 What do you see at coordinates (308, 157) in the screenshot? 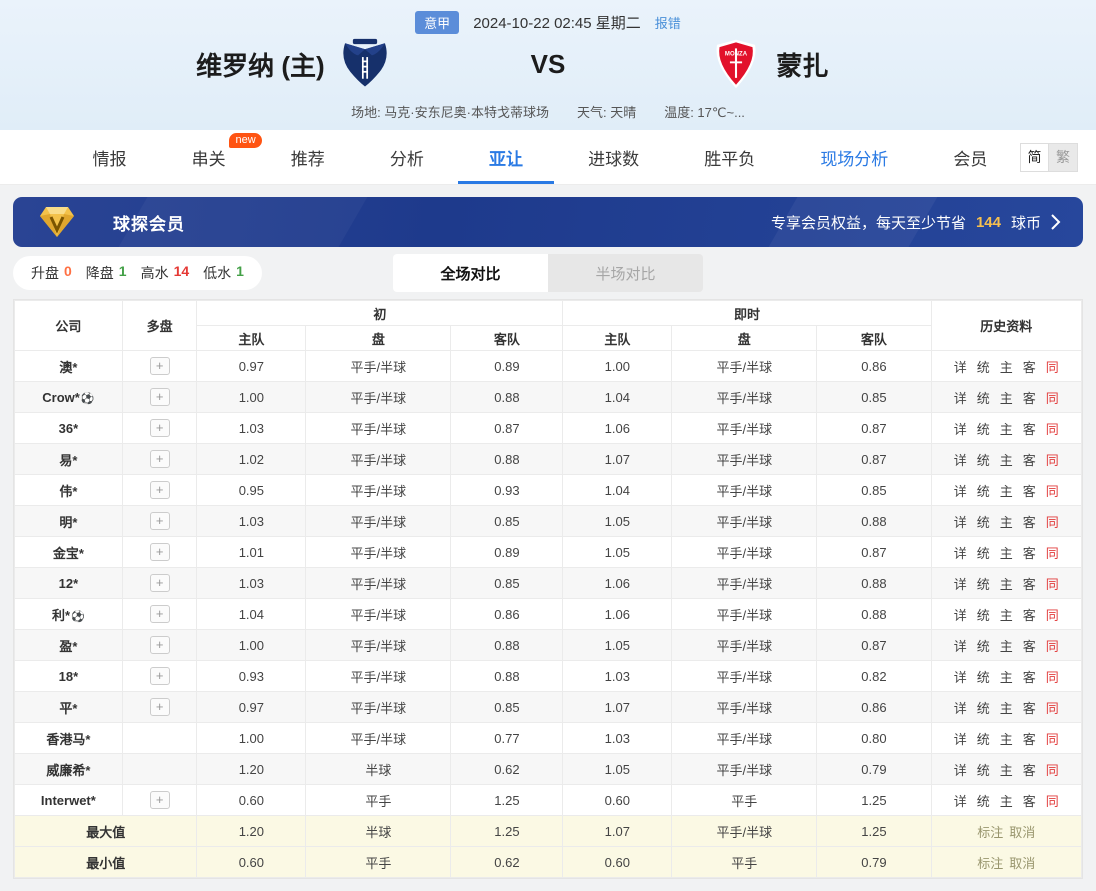
I see `nav-tab-recommend: 推荐` at bounding box center [308, 157].